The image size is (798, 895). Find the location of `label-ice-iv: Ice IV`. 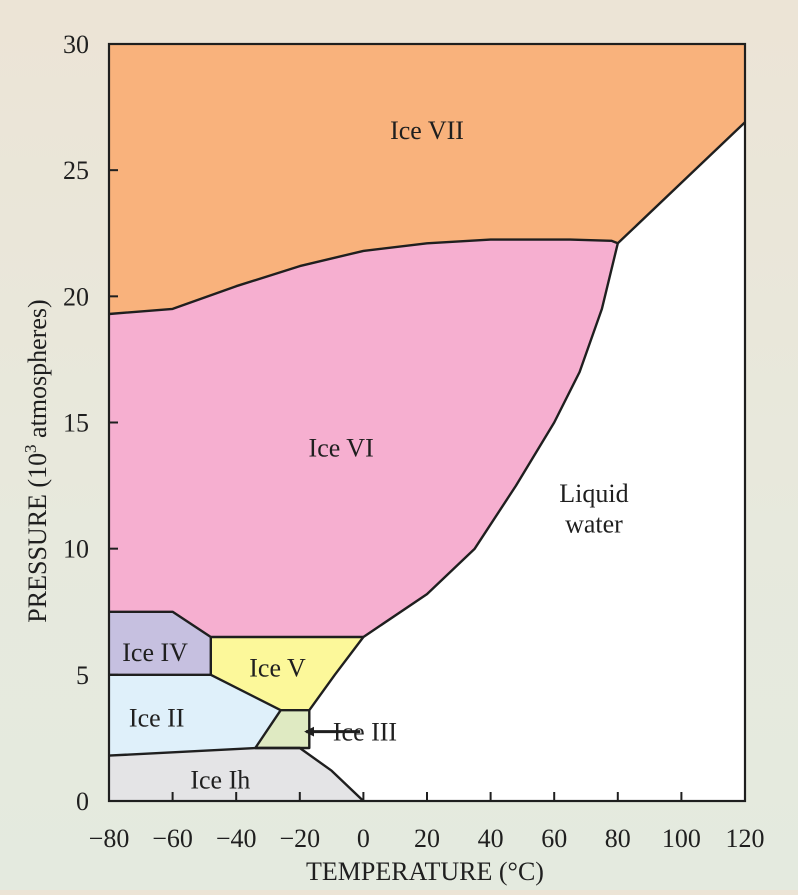

label-ice-iv: Ice IV is located at coordinates (155, 652).